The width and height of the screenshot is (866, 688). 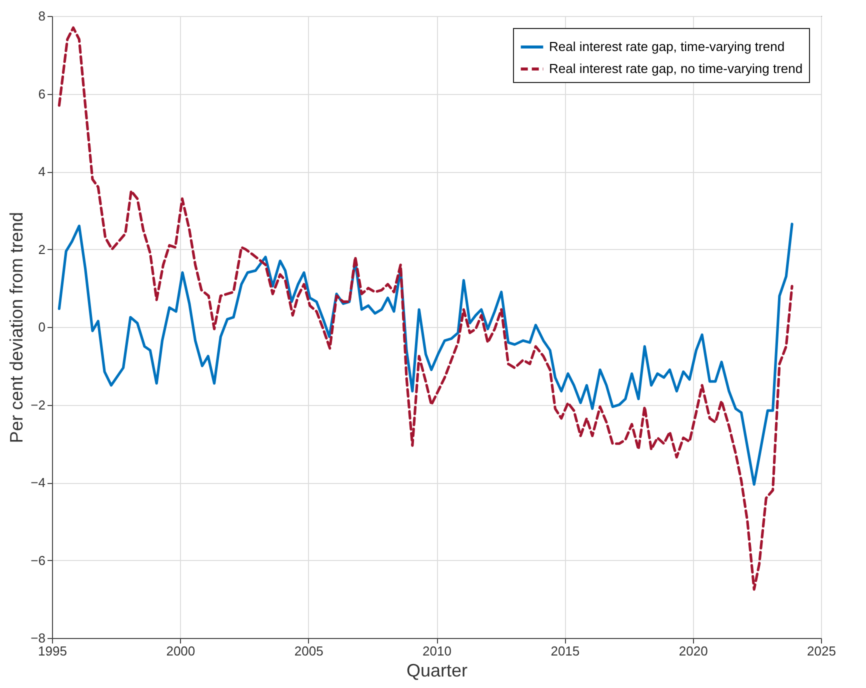 What do you see at coordinates (676, 68) in the screenshot?
I see `legend-label: Real interest rate gap, no time-varying trend` at bounding box center [676, 68].